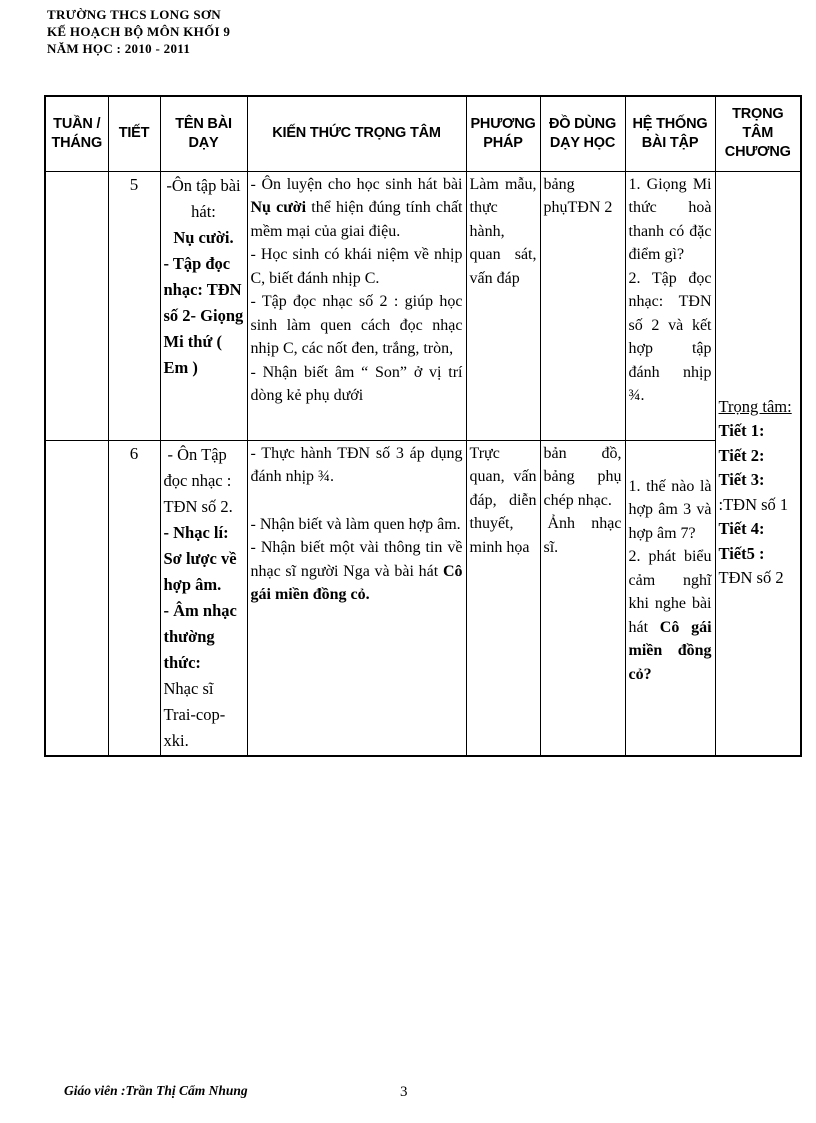  I want to click on song-name-bold: Nụ cười, so click(278, 207).